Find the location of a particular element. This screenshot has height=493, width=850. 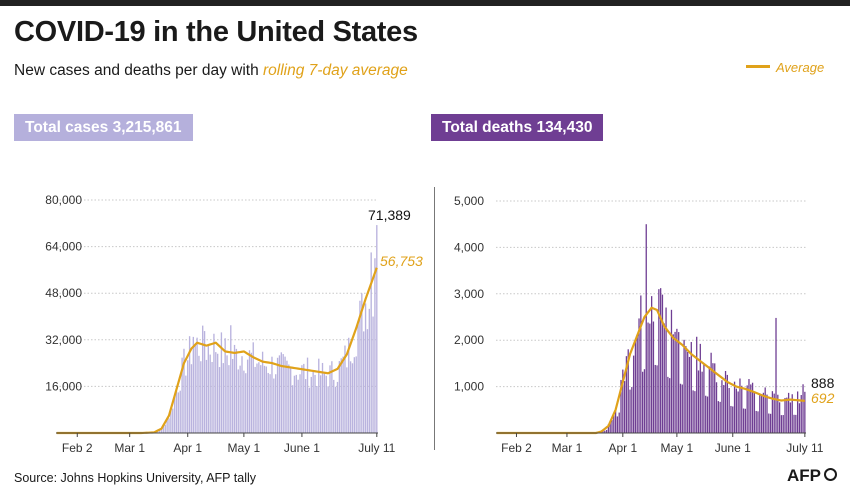

cases-x-tick-label: June 1 is located at coordinates (302, 448).